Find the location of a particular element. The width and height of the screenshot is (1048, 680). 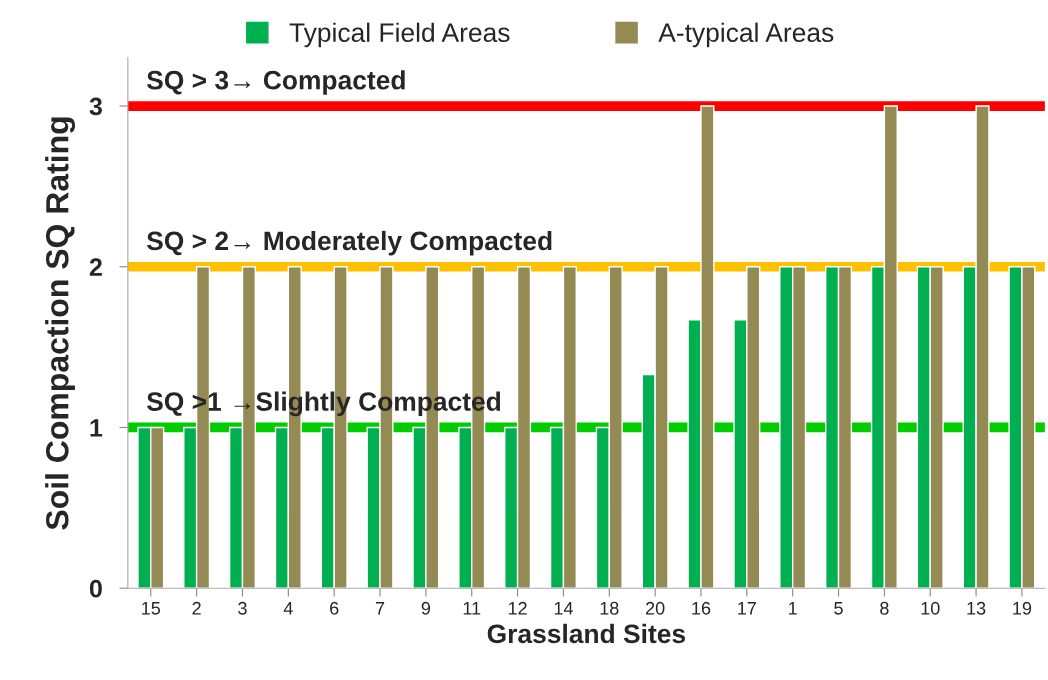

x-tick-label: 16 is located at coordinates (701, 608).